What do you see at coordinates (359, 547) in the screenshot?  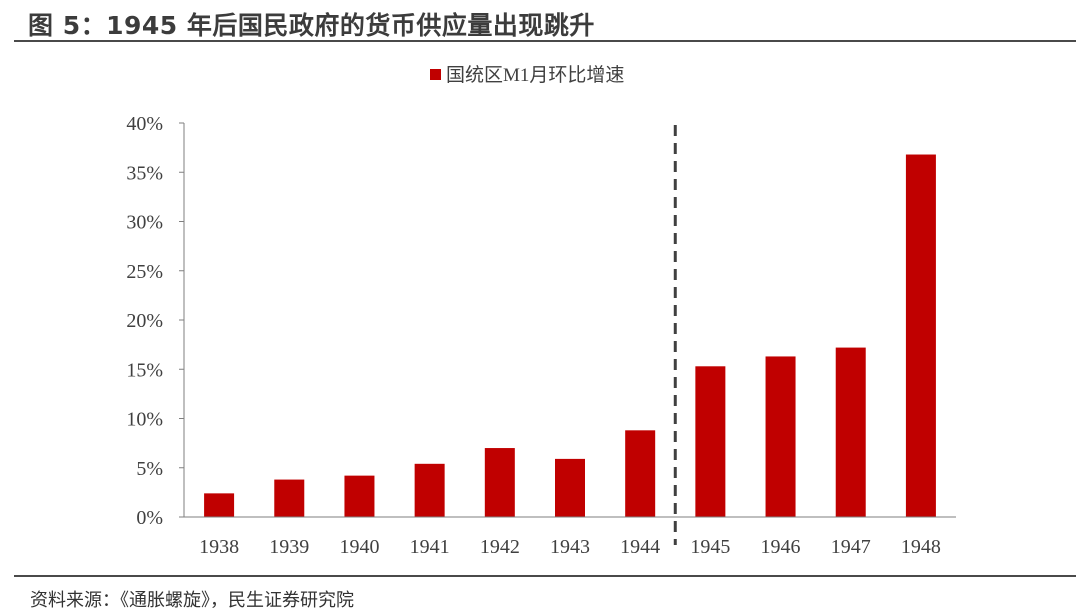 I see `x-tick-label: 1940` at bounding box center [359, 547].